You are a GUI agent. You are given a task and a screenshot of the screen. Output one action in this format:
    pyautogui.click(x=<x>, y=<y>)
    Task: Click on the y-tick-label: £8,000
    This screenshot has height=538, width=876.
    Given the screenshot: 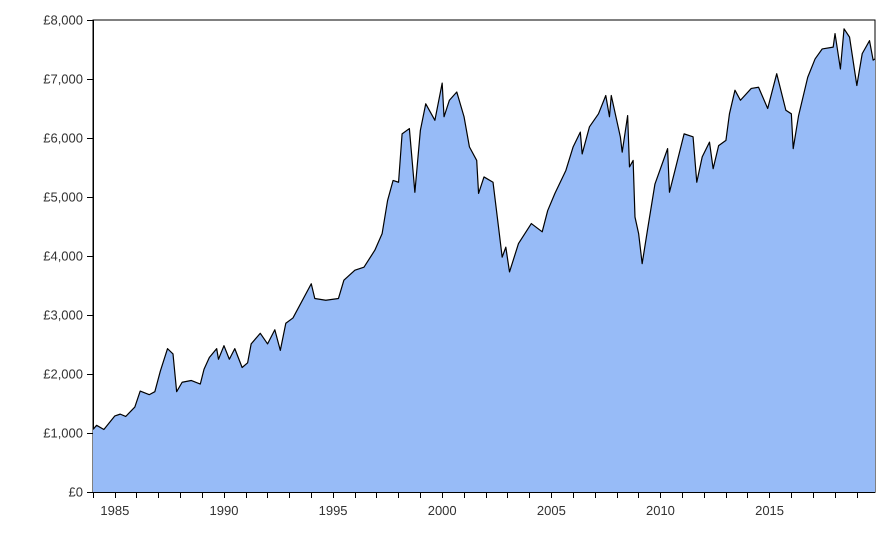 What is the action you would take?
    pyautogui.click(x=63, y=20)
    